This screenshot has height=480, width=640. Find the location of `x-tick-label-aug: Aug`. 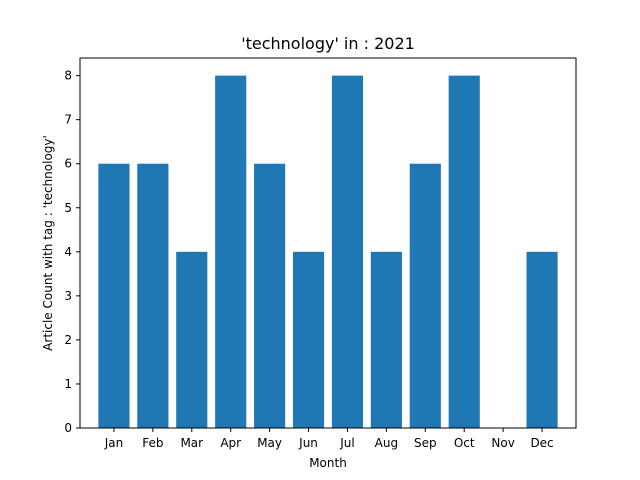

x-tick-label-aug: Aug is located at coordinates (386, 443).